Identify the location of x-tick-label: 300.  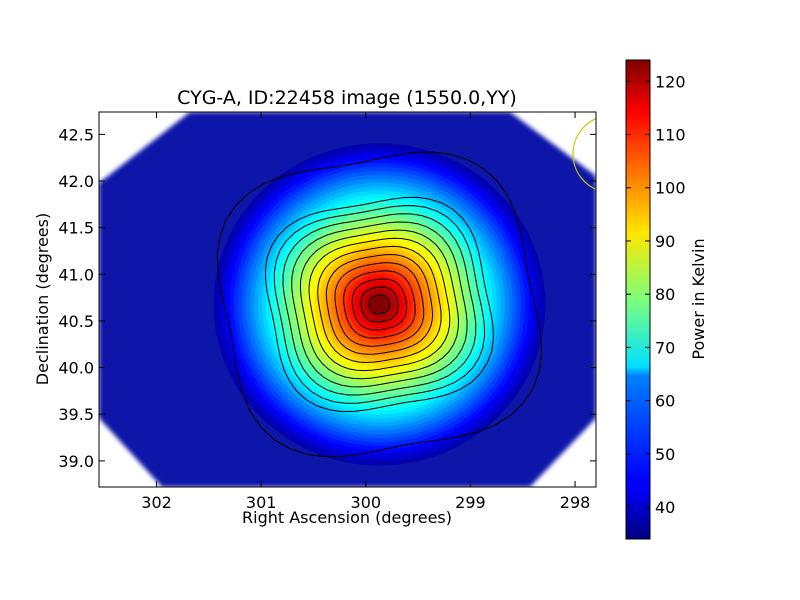
(366, 502).